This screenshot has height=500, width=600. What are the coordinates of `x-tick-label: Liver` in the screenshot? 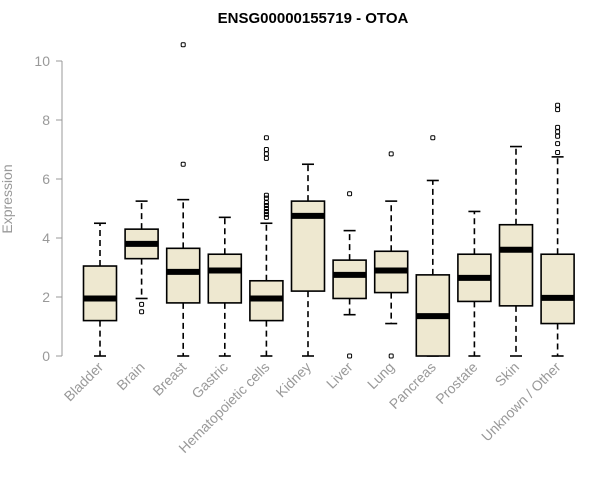 It's located at (339, 375).